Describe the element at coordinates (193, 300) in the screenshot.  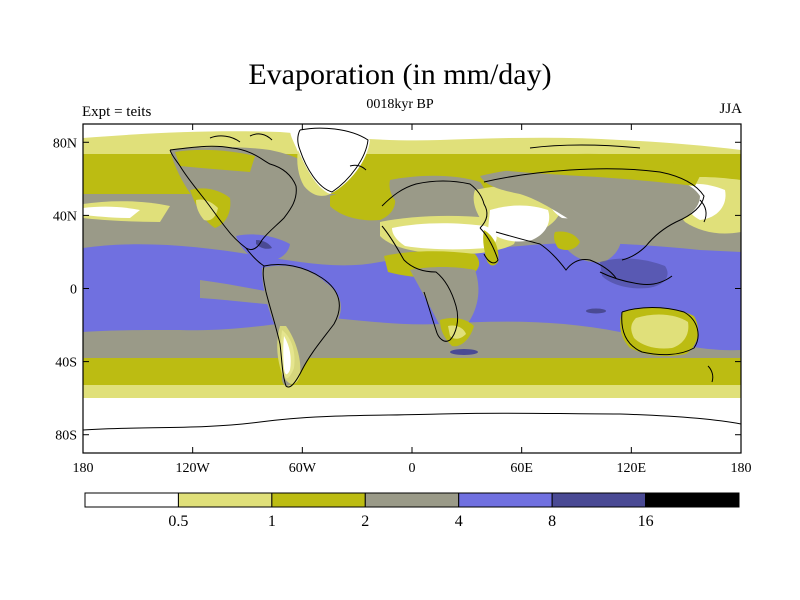
I see `lon-tick: 120W` at that location.